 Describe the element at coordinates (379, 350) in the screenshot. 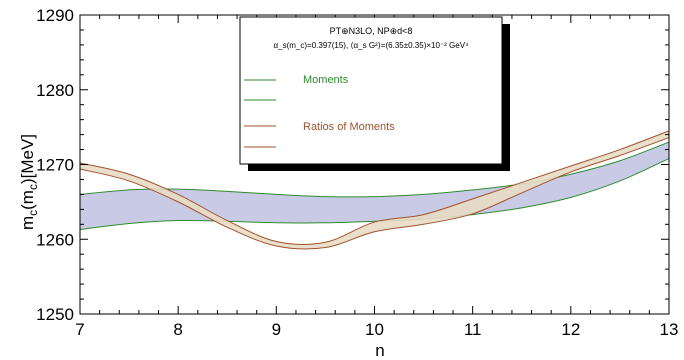

I see `x-axis-label: n` at that location.